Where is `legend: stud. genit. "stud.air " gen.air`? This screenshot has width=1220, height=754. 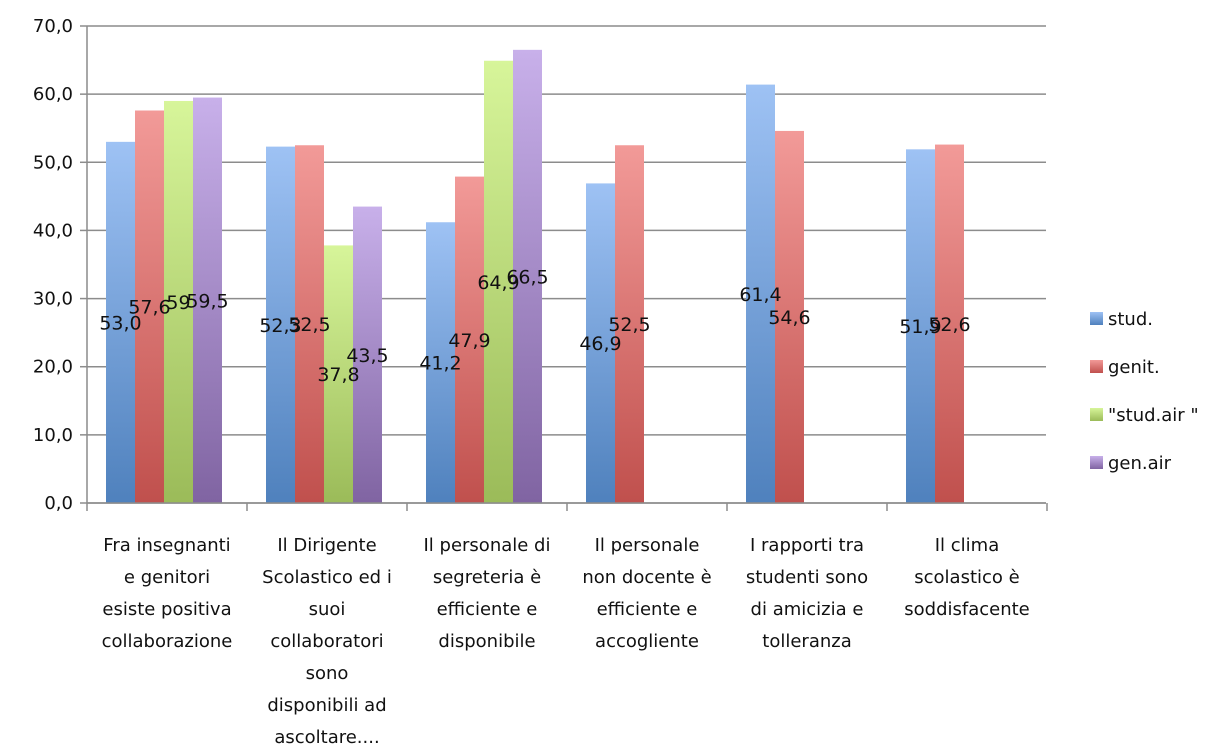
legend: stud. genit. "stud.air " gen.air is located at coordinates (1144, 391).